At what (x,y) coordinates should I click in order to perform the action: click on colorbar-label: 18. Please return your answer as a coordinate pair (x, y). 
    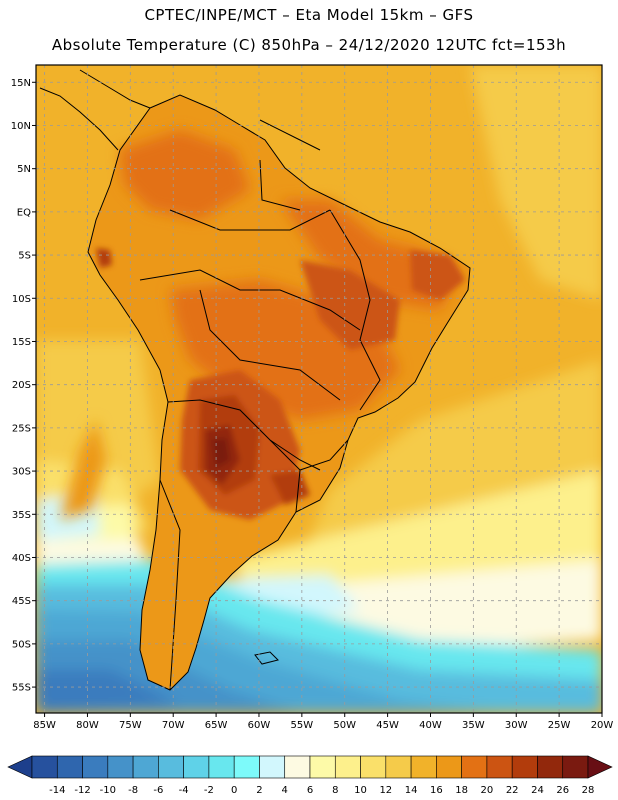
    Looking at the image, I should click on (461, 790).